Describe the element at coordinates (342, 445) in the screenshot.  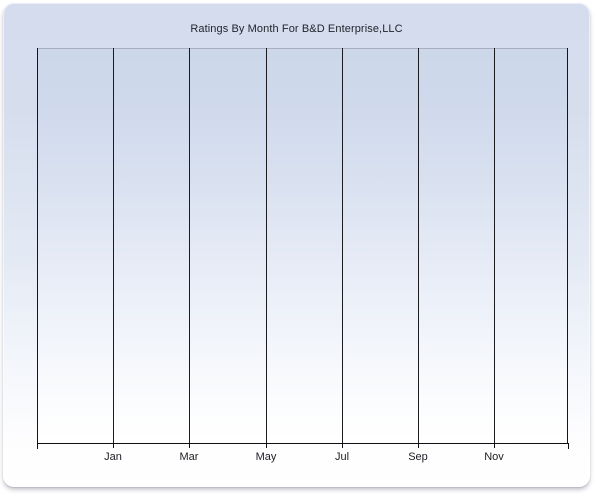
I see `x-tick-jul` at that location.